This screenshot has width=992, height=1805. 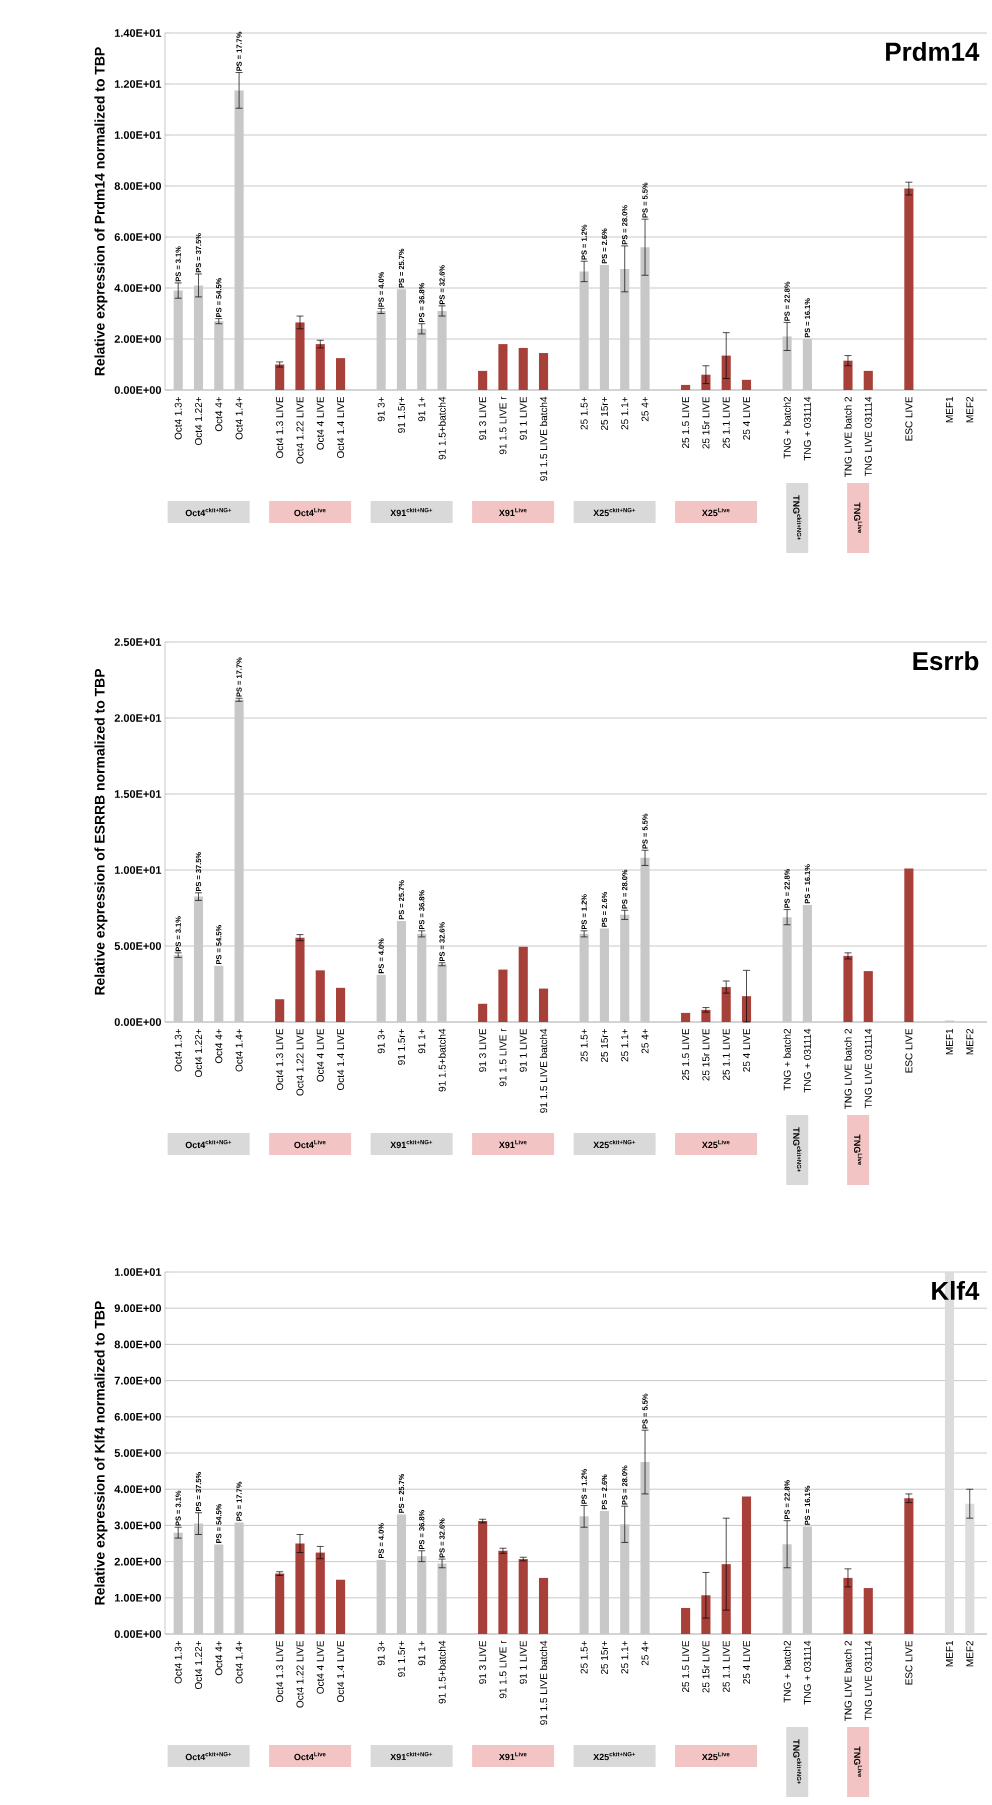 What do you see at coordinates (503, 1669) in the screenshot?
I see `x-tick-label: 91 1.5 LIVE r` at bounding box center [503, 1669].